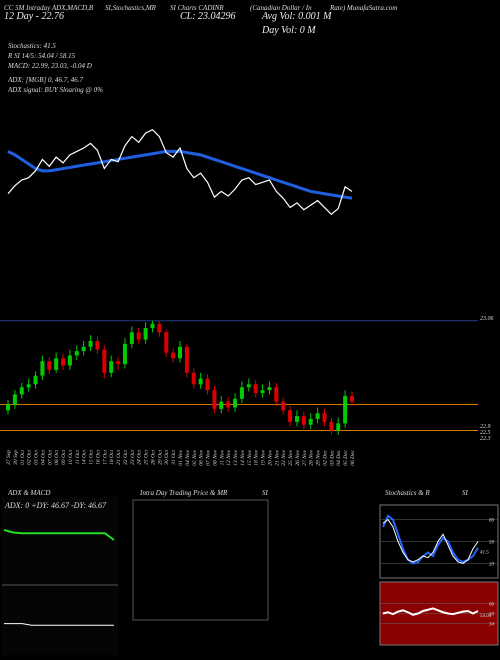  What do you see at coordinates (288, 30) in the screenshot?
I see `big-text: Day Vol: 0 M` at bounding box center [288, 30].